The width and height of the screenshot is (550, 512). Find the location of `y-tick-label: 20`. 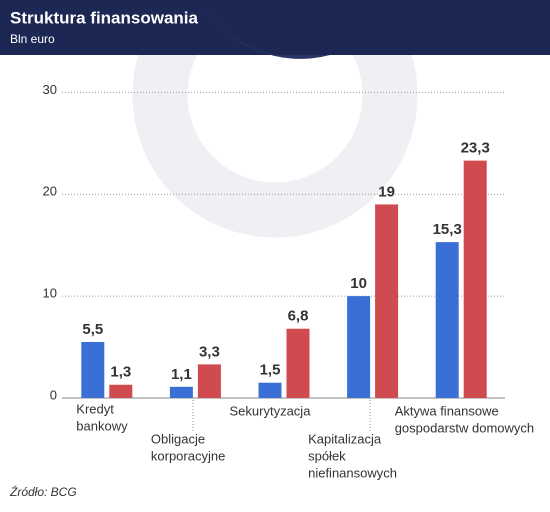

y-tick-label: 20 is located at coordinates (50, 191).